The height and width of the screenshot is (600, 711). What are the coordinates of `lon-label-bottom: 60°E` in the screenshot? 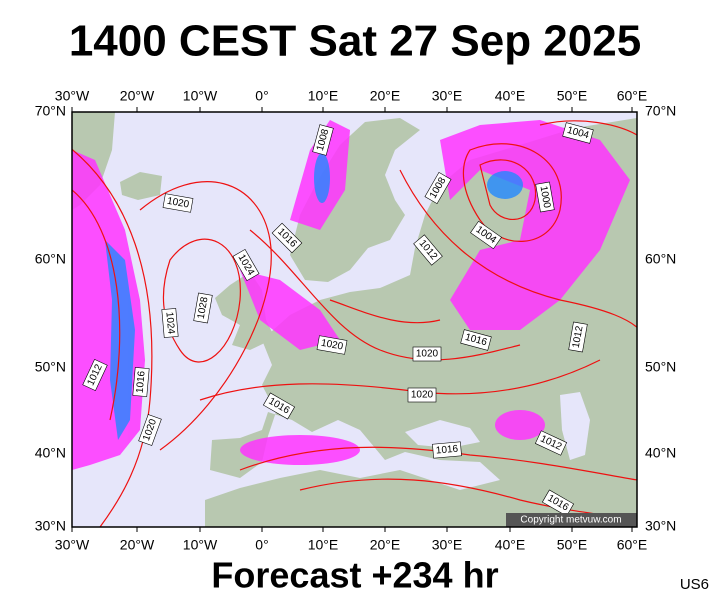 It's located at (632, 545).